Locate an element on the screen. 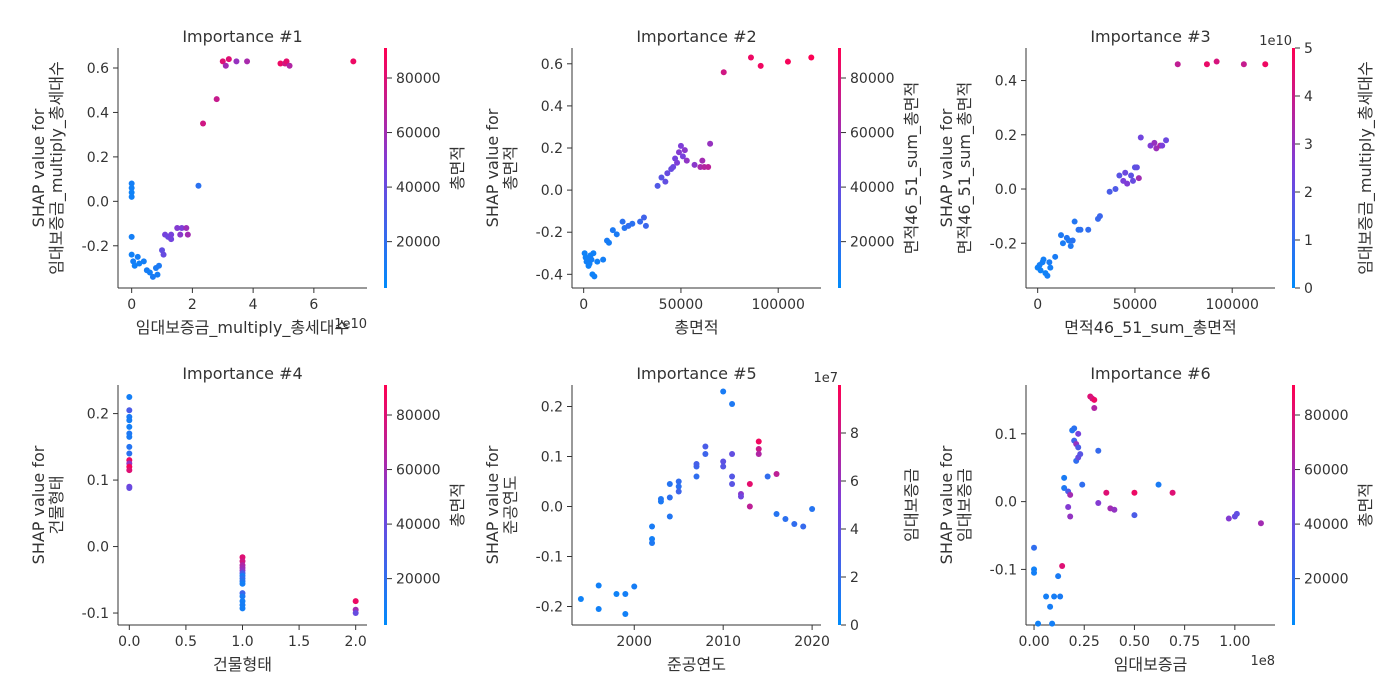  y-tick-label: -0.1 is located at coordinates (549, 558).